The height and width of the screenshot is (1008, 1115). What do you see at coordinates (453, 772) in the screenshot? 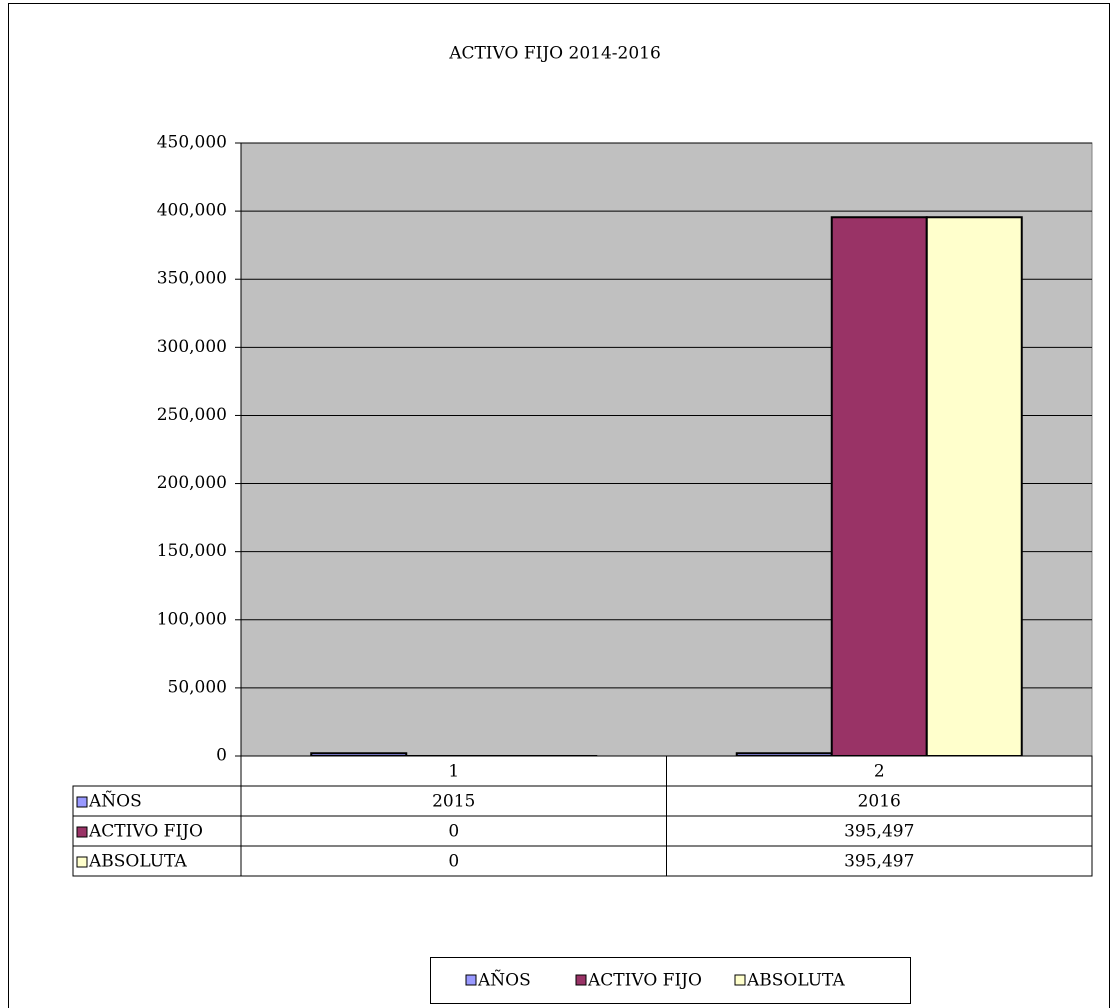
I see `x-tick-label: 1` at bounding box center [453, 772].